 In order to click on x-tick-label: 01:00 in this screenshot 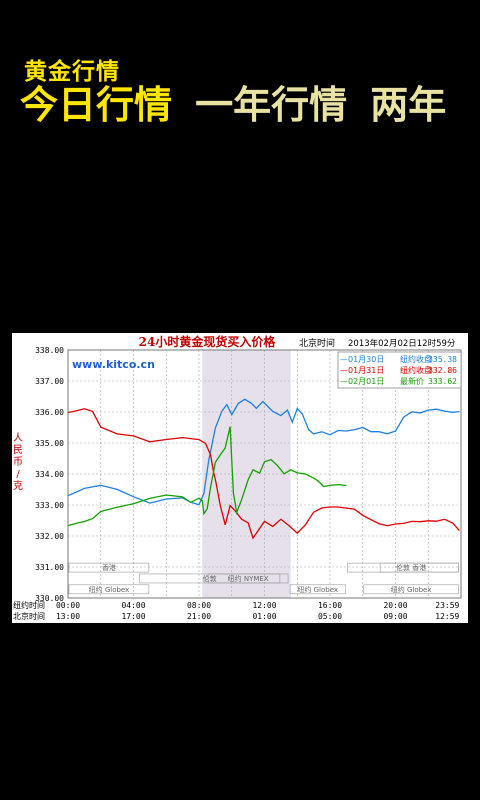, I will do `click(264, 616)`.